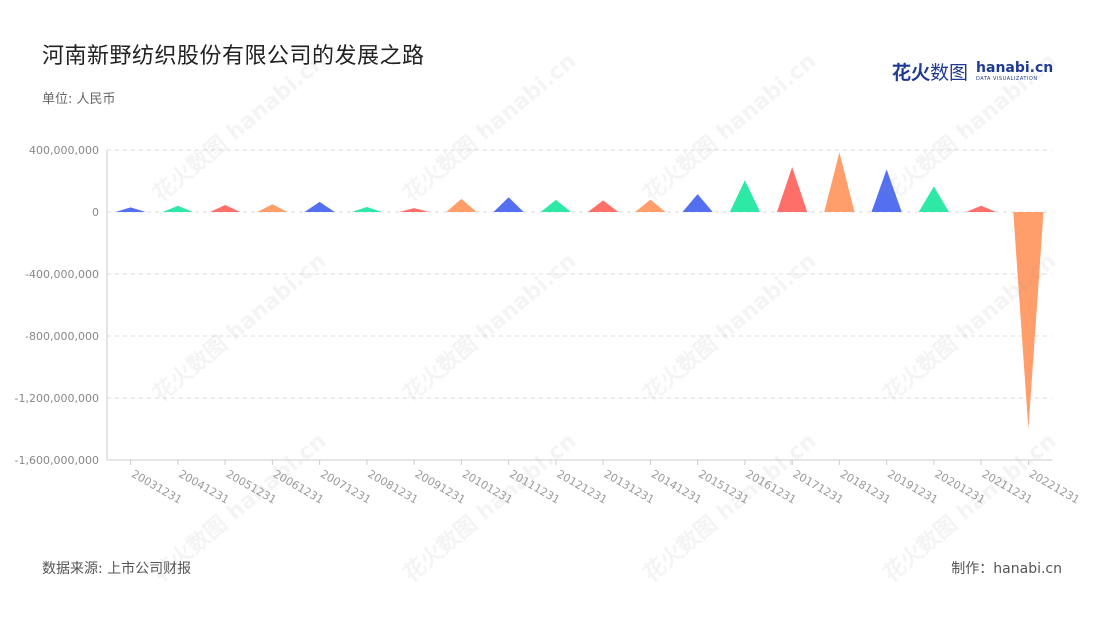  Describe the element at coordinates (57, 460) in the screenshot. I see `y-tick-label: -1,600,000,000` at that location.